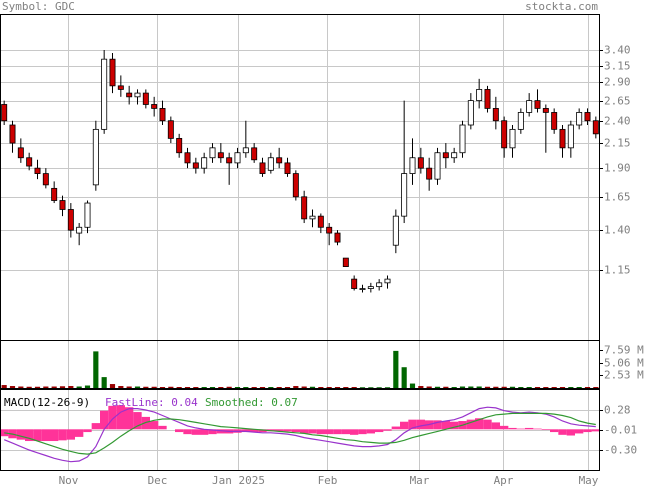 The width and height of the screenshot is (655, 486). What do you see at coordinates (624, 375) in the screenshot?
I see `y-tick-label: 2.53 M` at bounding box center [624, 375].